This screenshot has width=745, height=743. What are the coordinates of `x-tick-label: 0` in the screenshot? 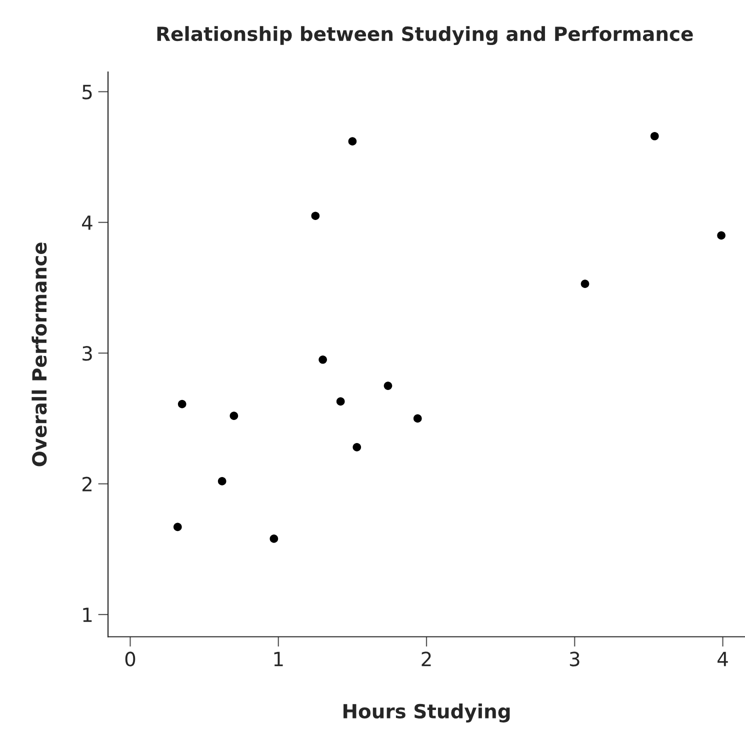 It's located at (130, 659).